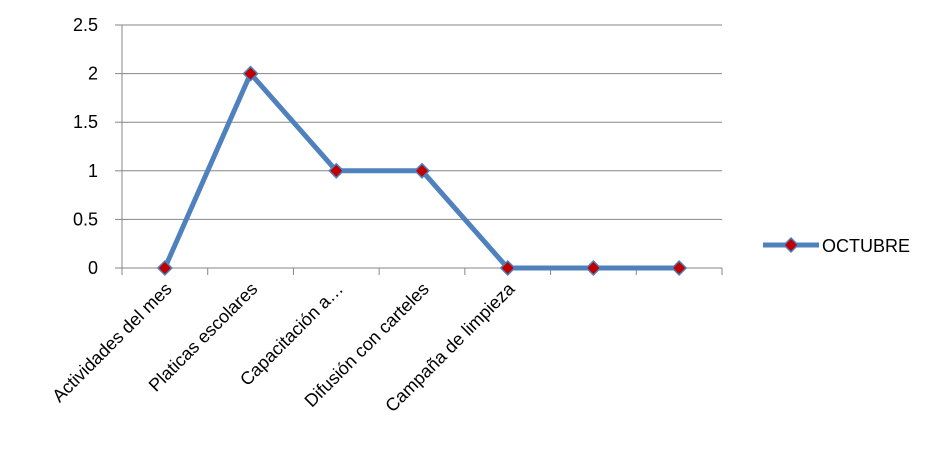 Image resolution: width=928 pixels, height=462 pixels. Describe the element at coordinates (866, 246) in the screenshot. I see `legend-label: OCTUBRE` at that location.